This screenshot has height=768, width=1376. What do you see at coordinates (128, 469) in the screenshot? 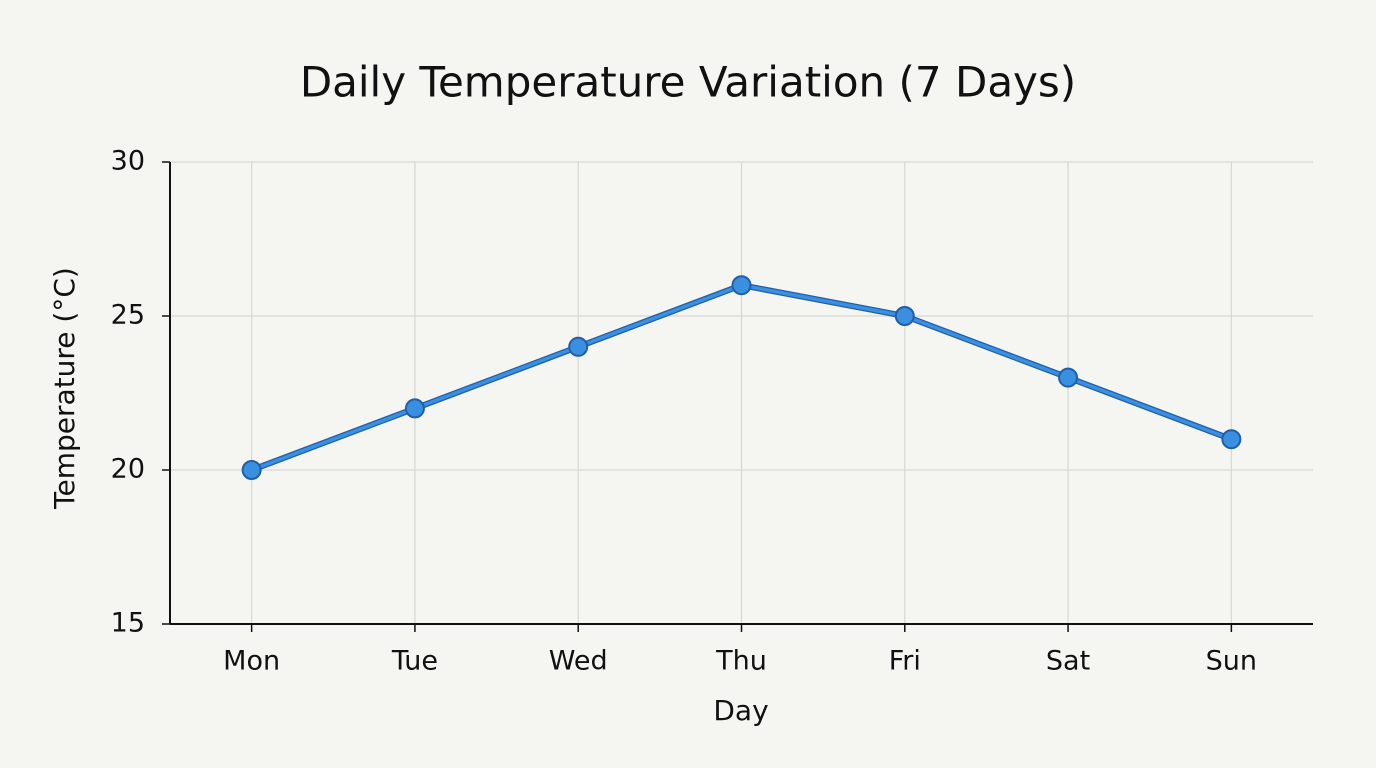
I see `y-tick-label: 20` at bounding box center [128, 469].